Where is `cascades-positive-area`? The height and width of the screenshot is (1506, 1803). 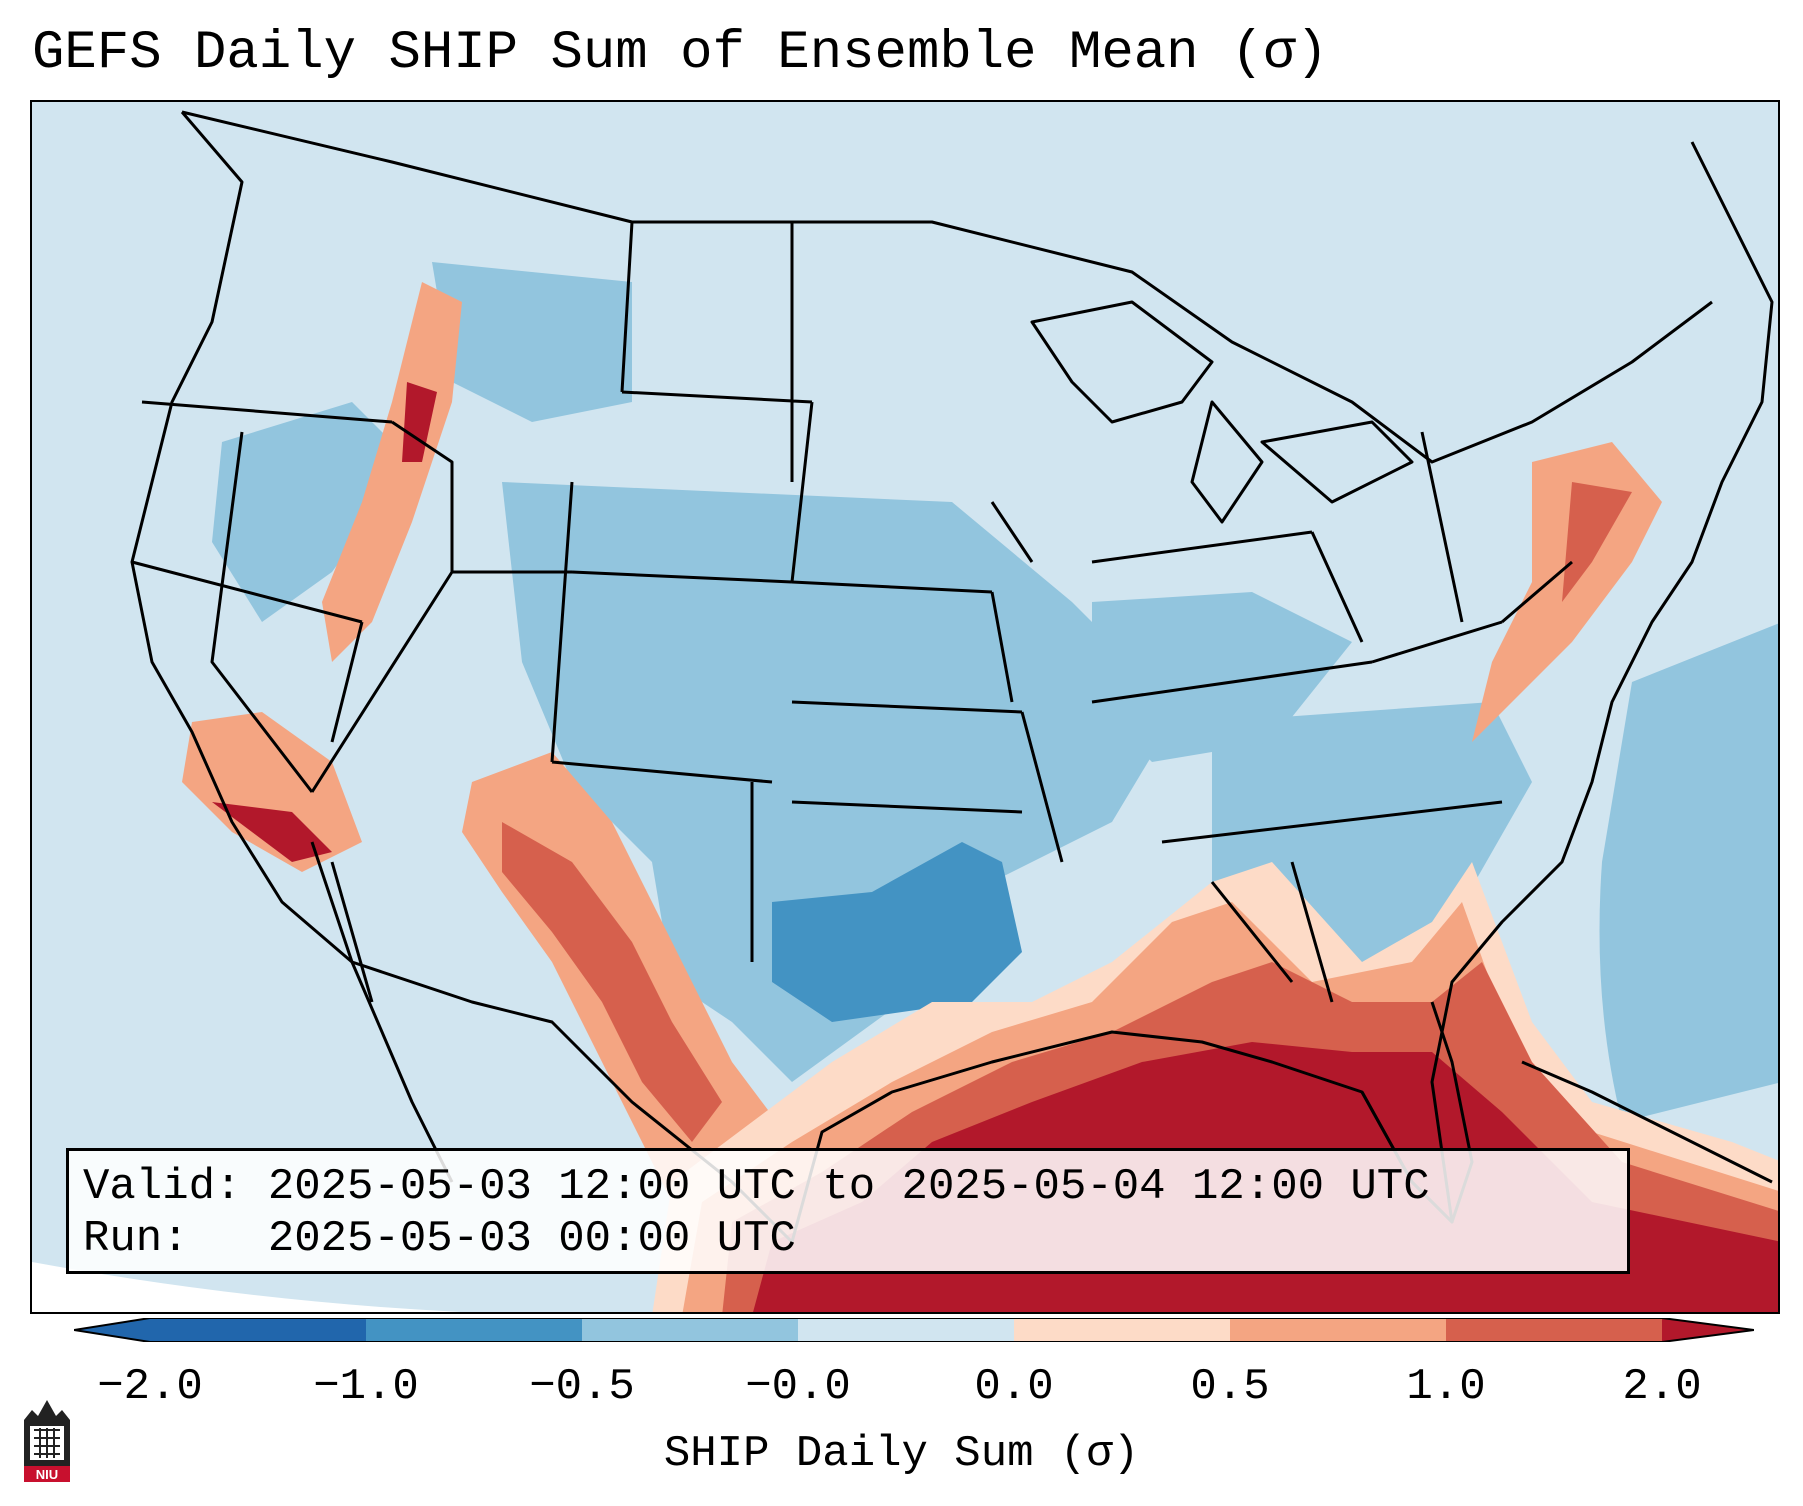
cascades-positive-area is located at coordinates (392, 472).